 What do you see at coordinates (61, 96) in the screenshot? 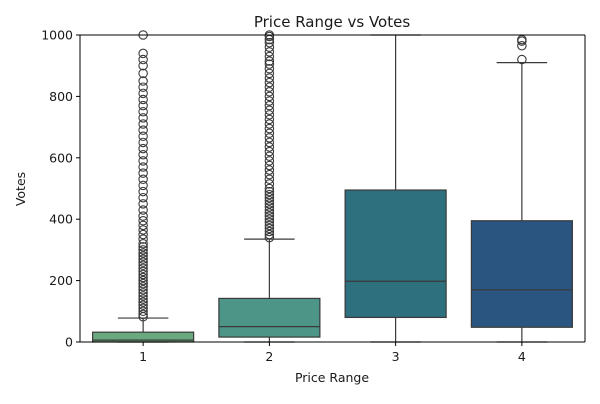
I see `y-tick-label: 800` at bounding box center [61, 96].